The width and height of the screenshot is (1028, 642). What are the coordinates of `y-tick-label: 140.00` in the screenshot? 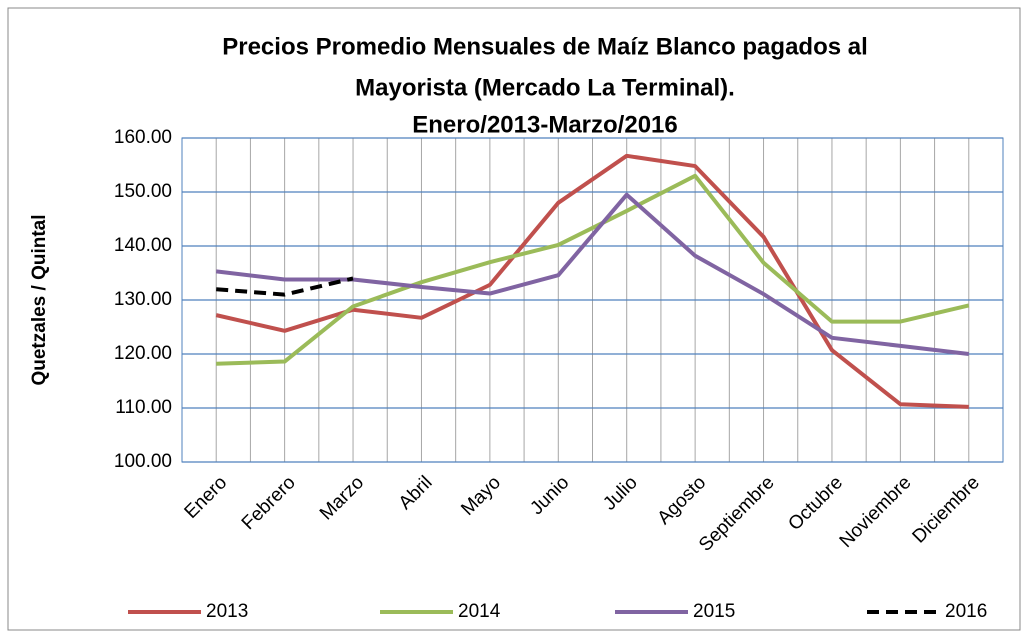 It's located at (143, 245).